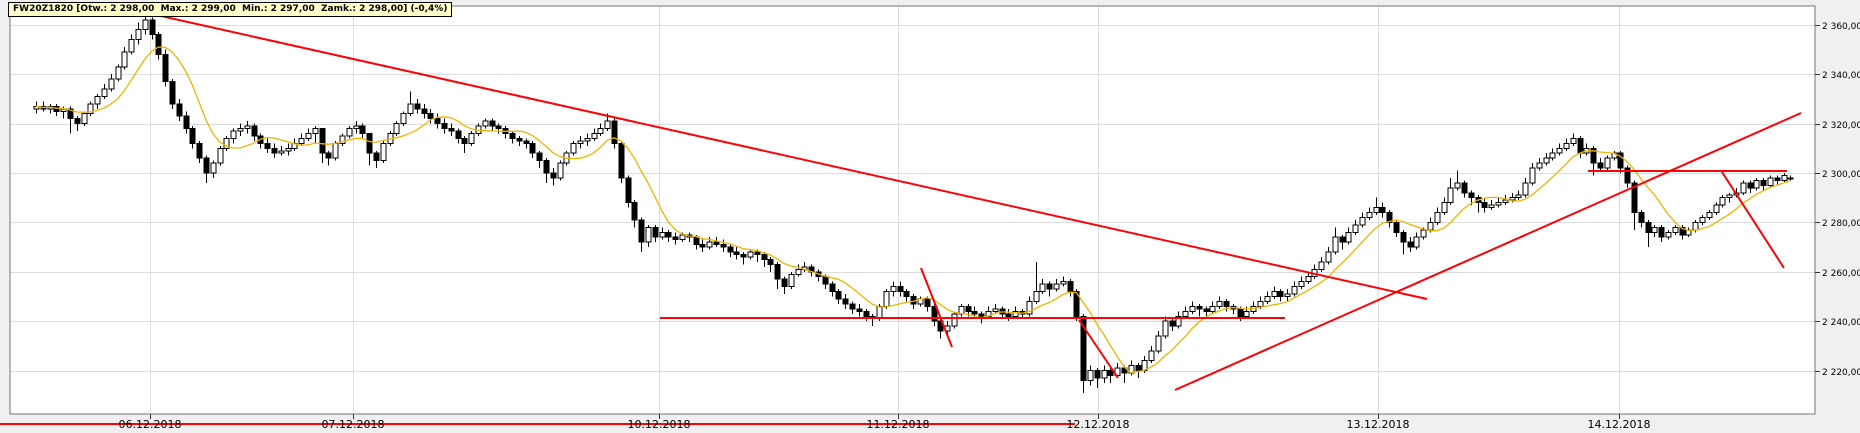 The width and height of the screenshot is (1860, 433). I want to click on x-axis-date-label: 06.12.2018, so click(150, 424).